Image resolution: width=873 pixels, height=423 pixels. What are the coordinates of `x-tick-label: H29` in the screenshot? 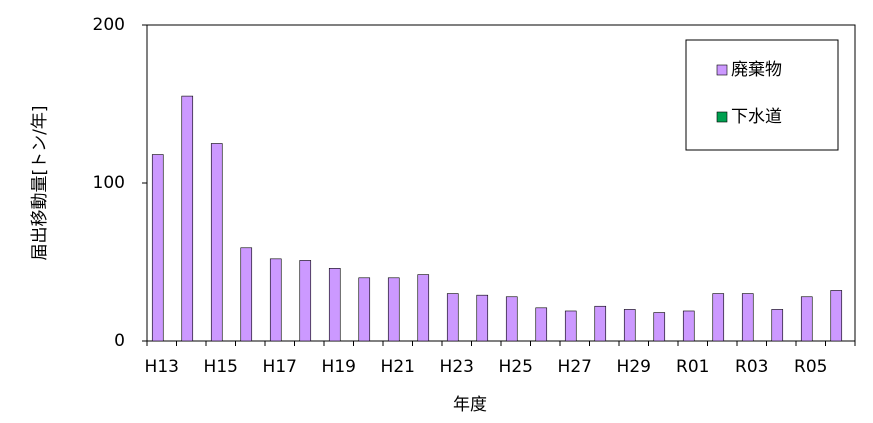 It's located at (634, 367).